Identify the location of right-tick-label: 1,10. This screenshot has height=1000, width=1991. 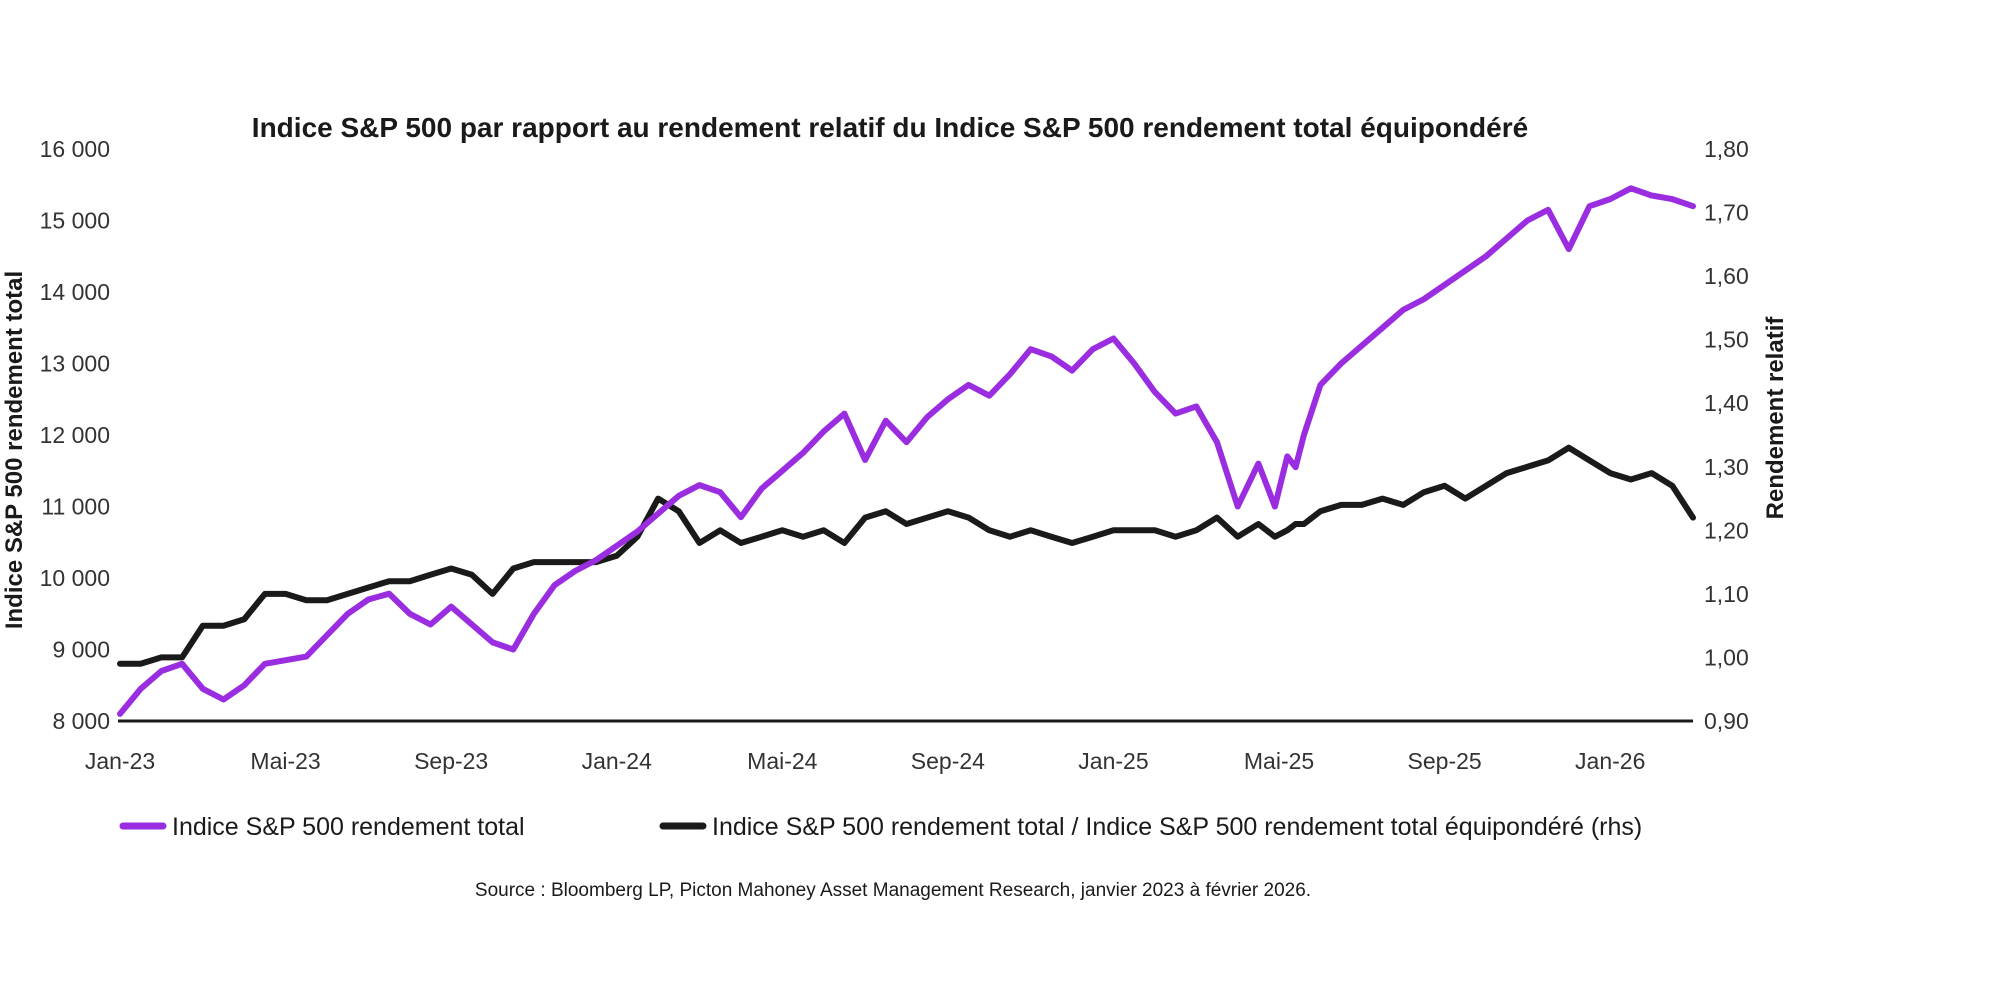
(1726, 594).